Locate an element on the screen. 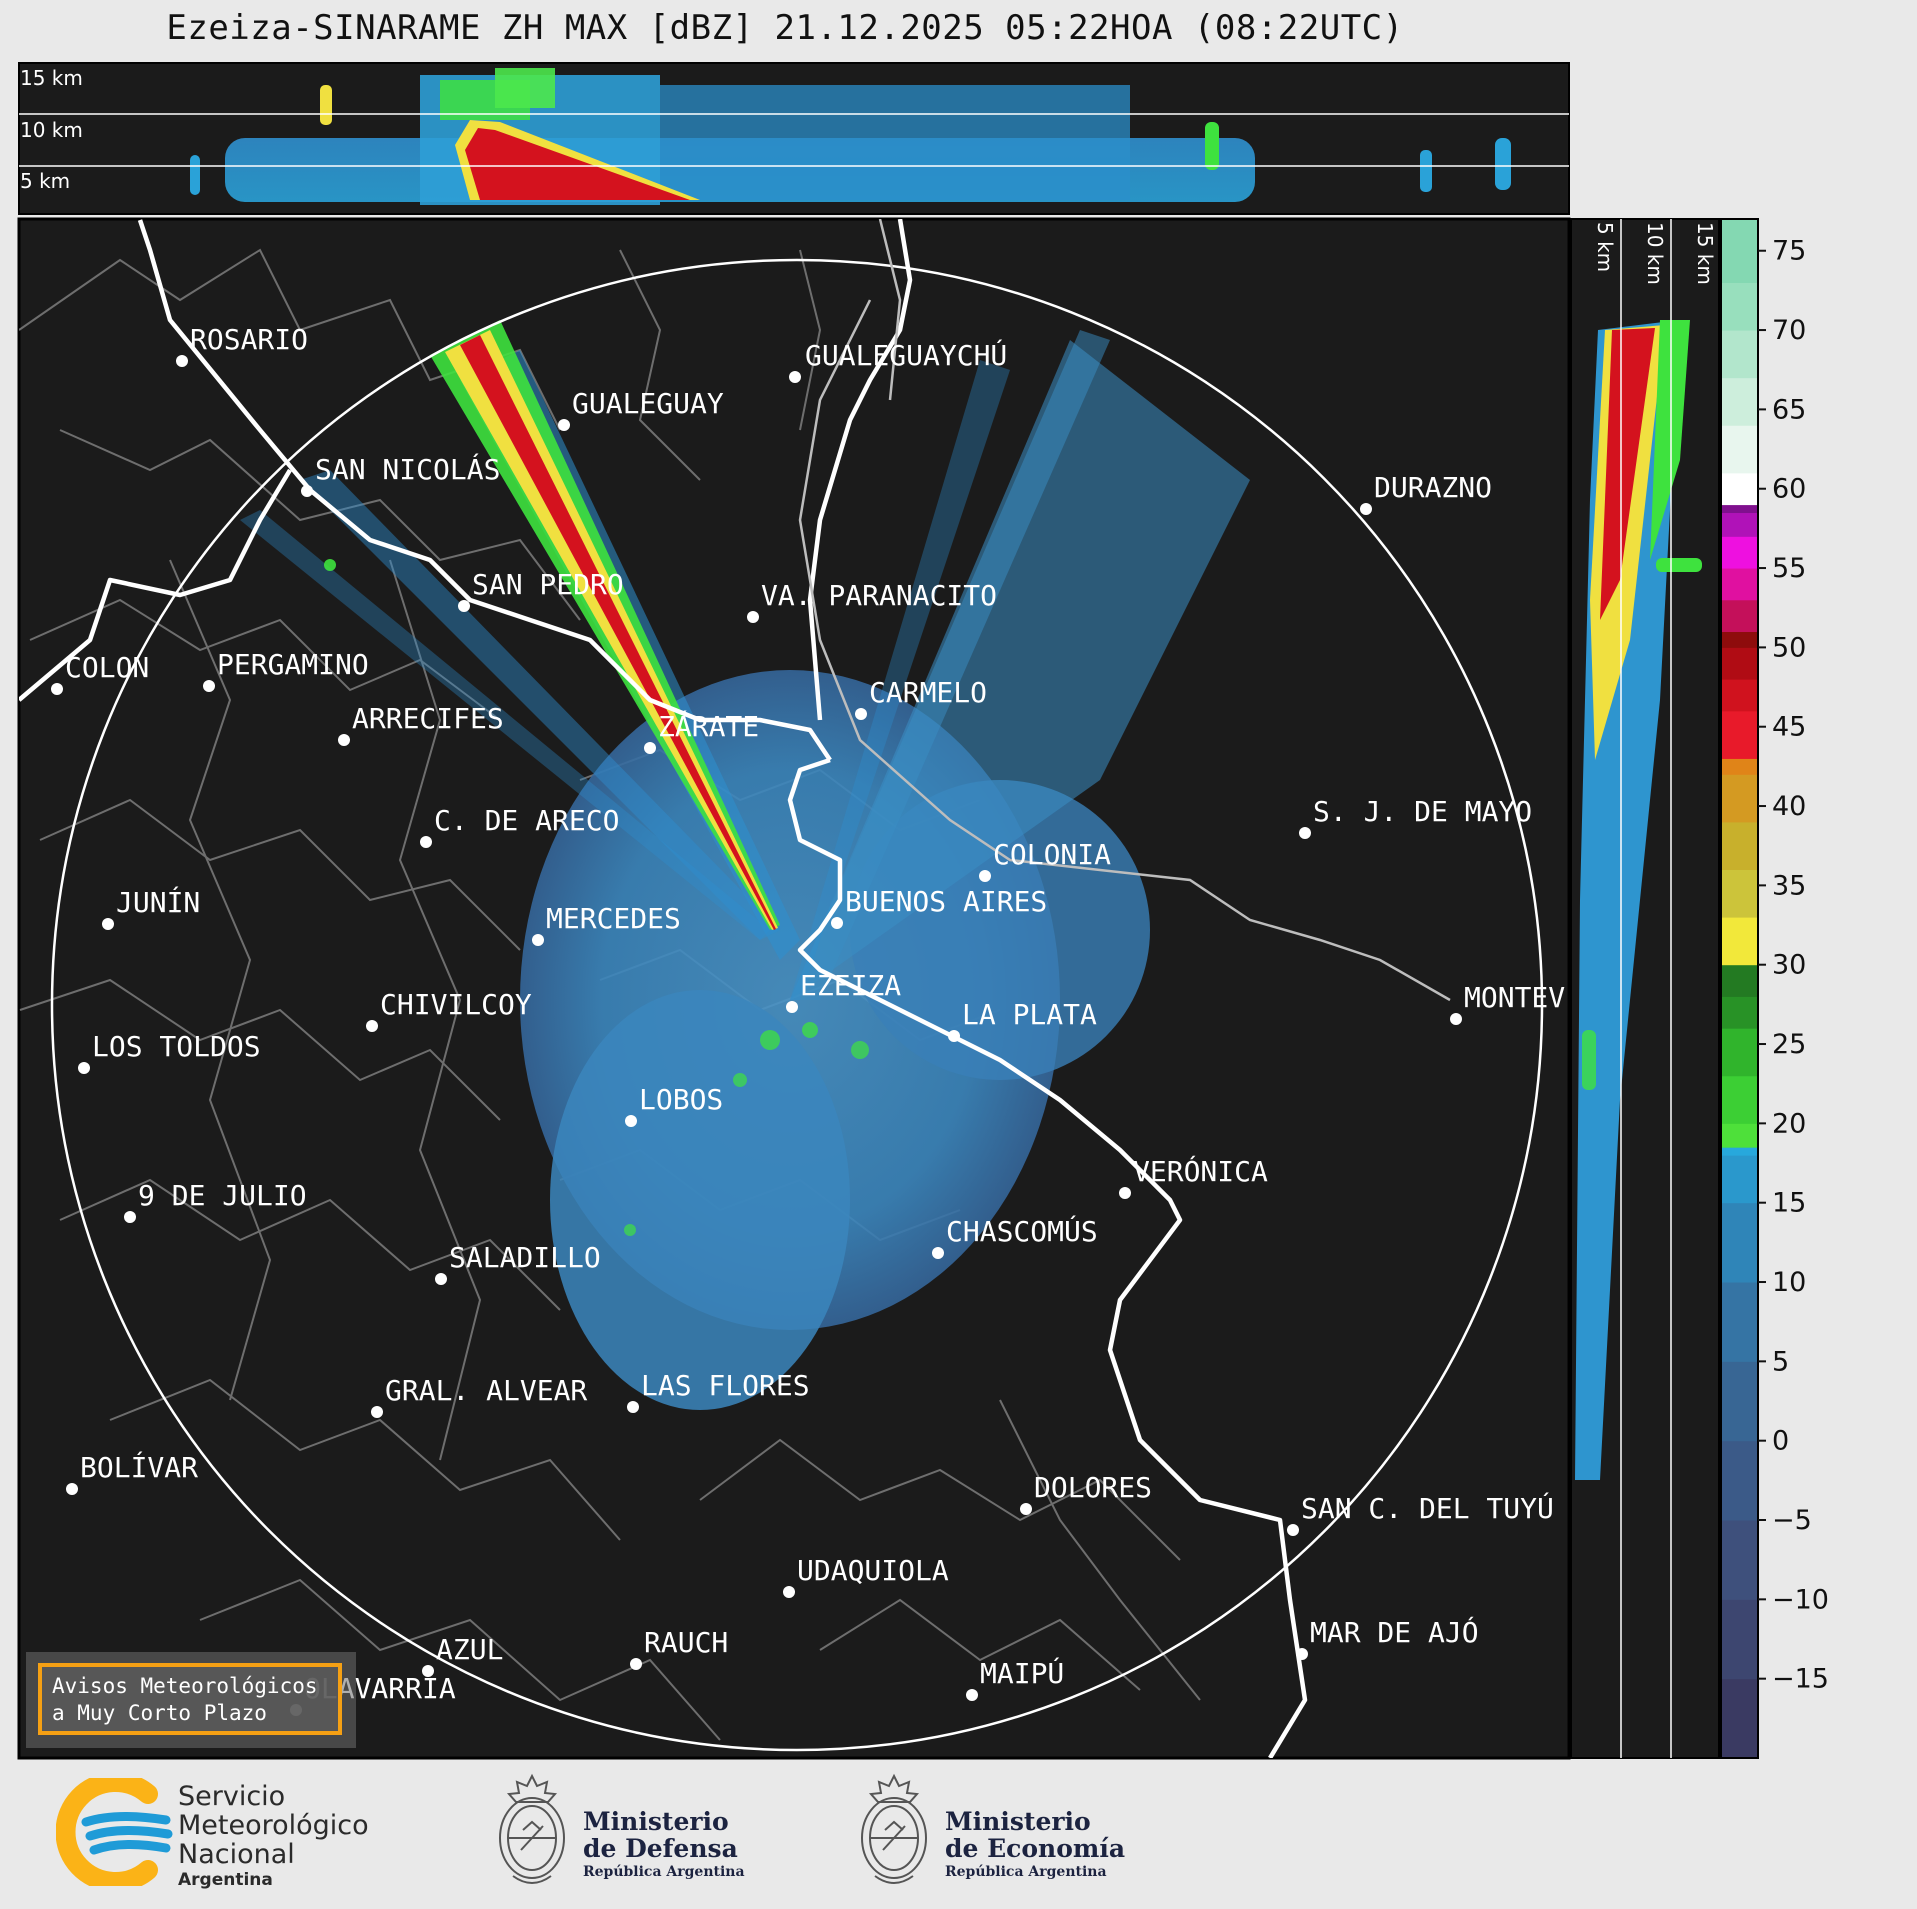 The height and width of the screenshot is (1909, 1917). city-label-las-flores: LAS FLORES is located at coordinates (725, 1385).